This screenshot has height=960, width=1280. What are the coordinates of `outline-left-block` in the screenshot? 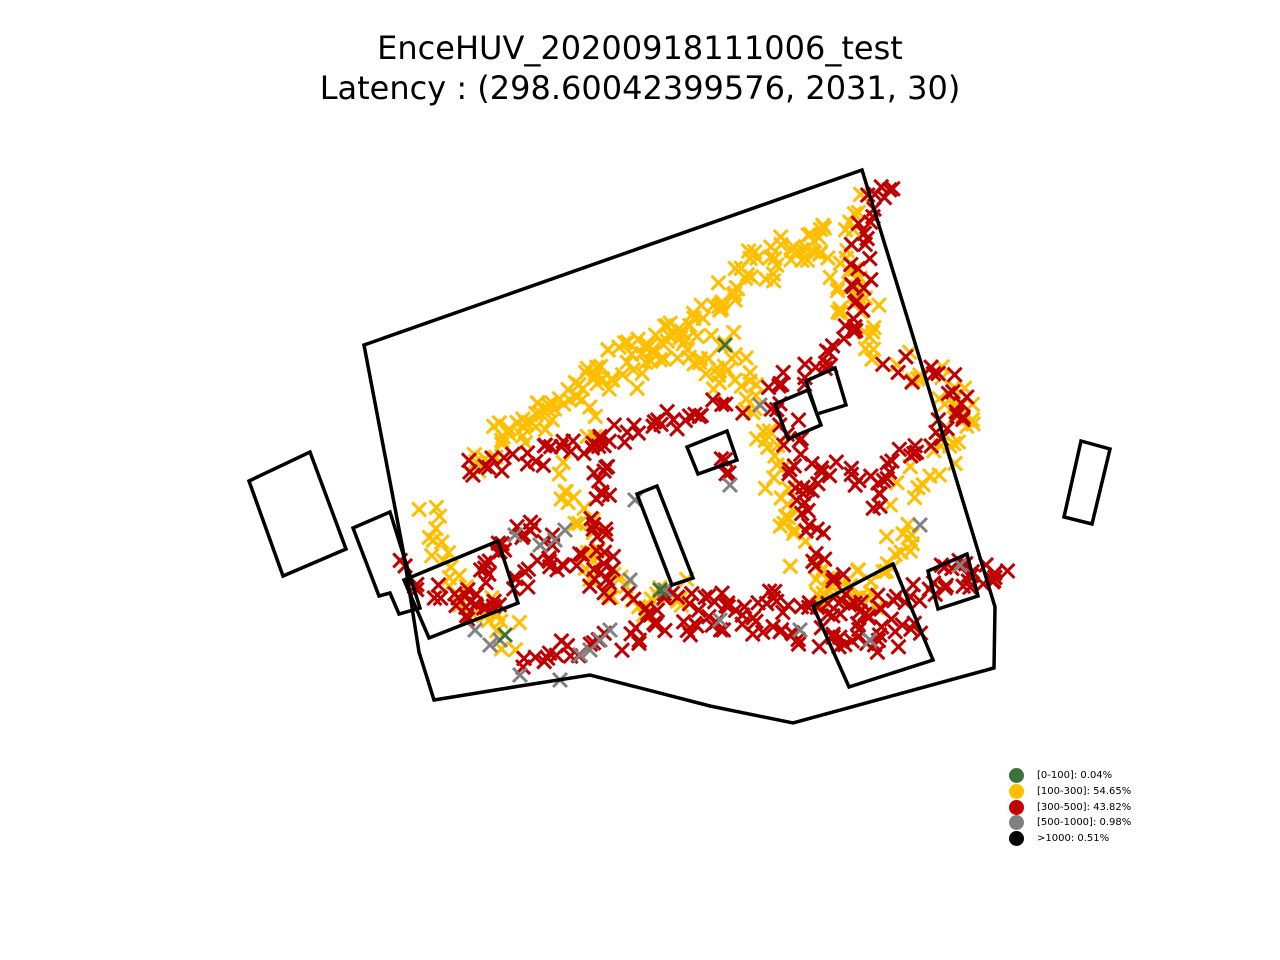 It's located at (297, 514).